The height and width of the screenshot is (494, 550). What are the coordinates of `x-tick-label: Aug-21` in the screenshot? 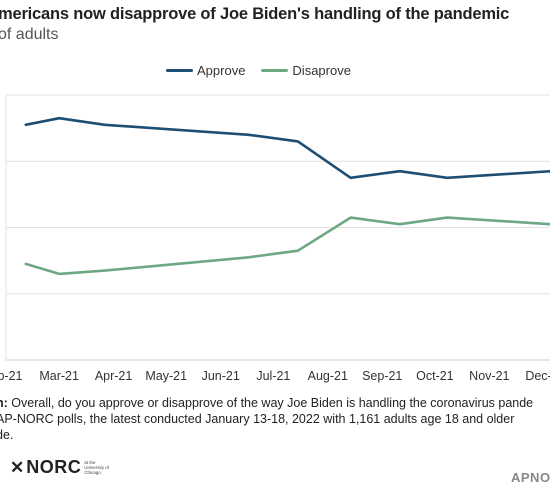 It's located at (328, 376).